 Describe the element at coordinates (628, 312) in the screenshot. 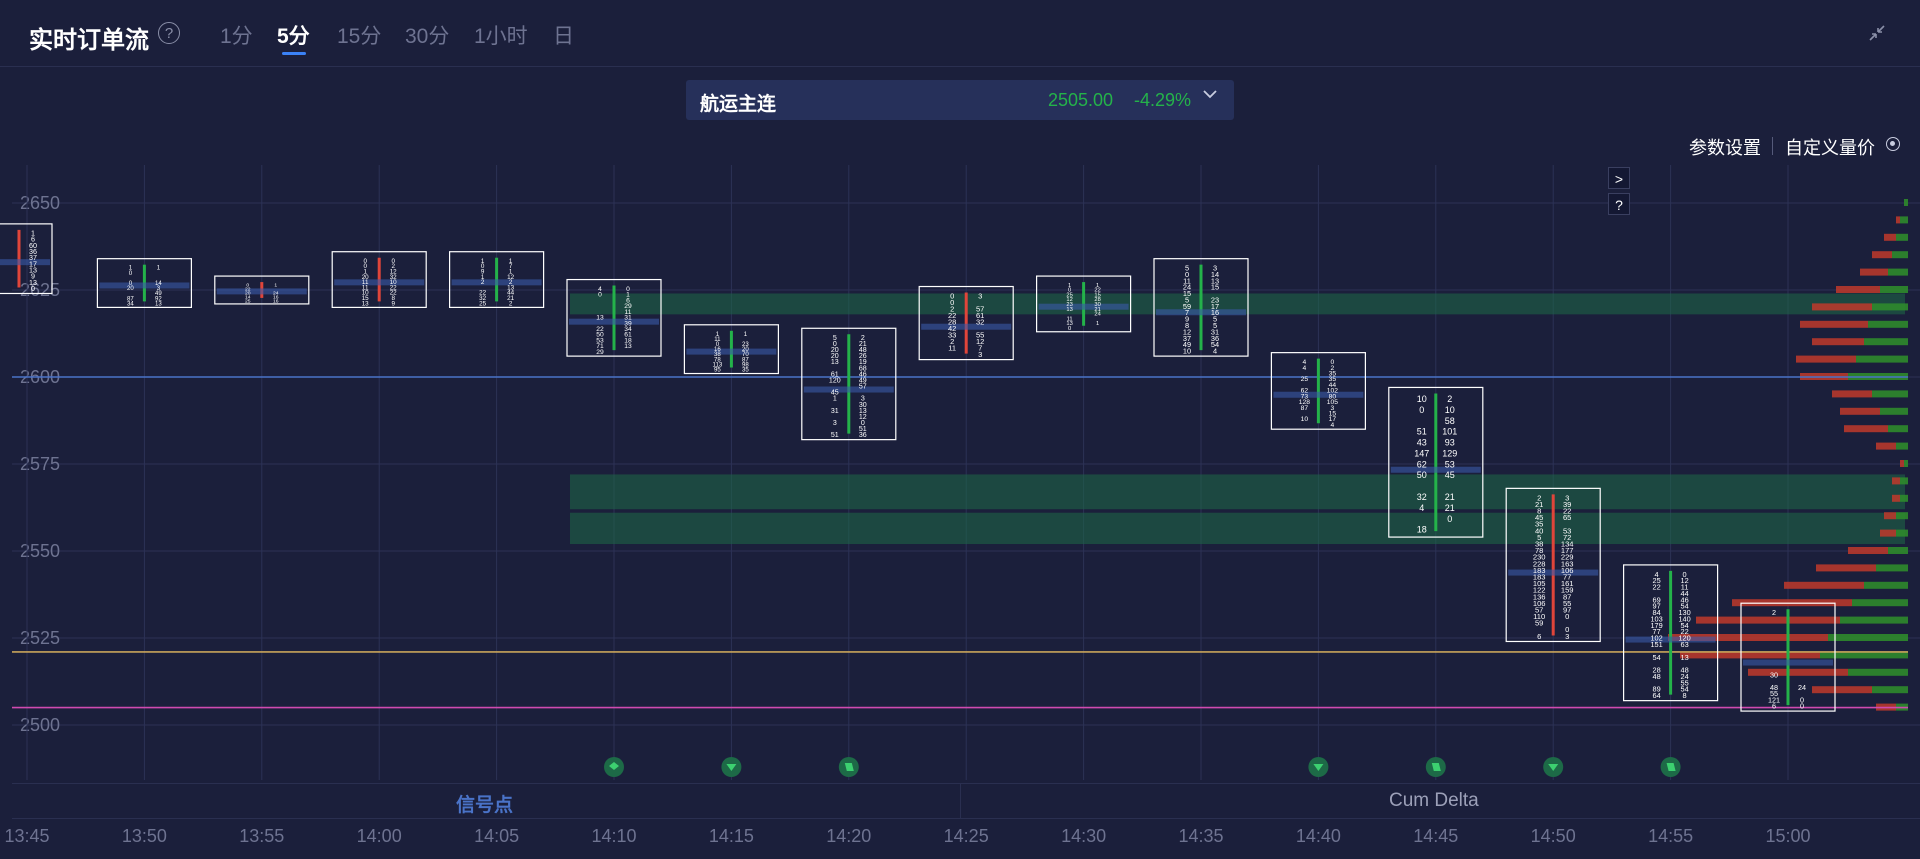

I see `ask-volume: 11` at that location.